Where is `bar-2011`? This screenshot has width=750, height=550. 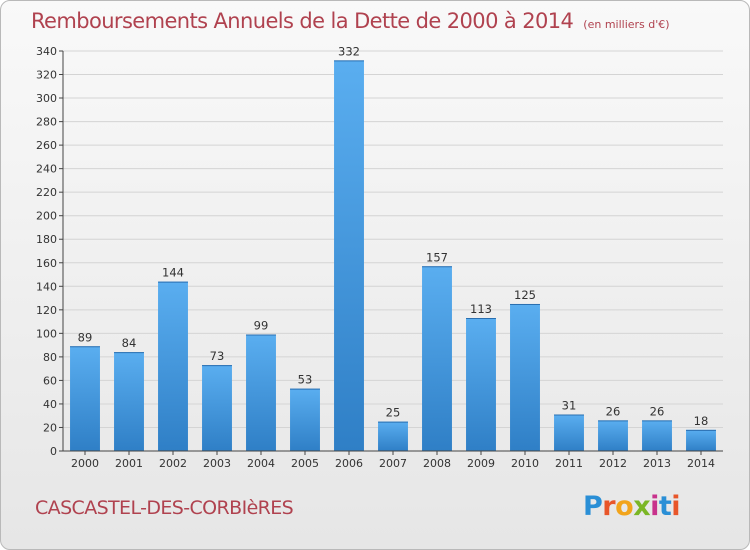 bar-2011 is located at coordinates (569, 432).